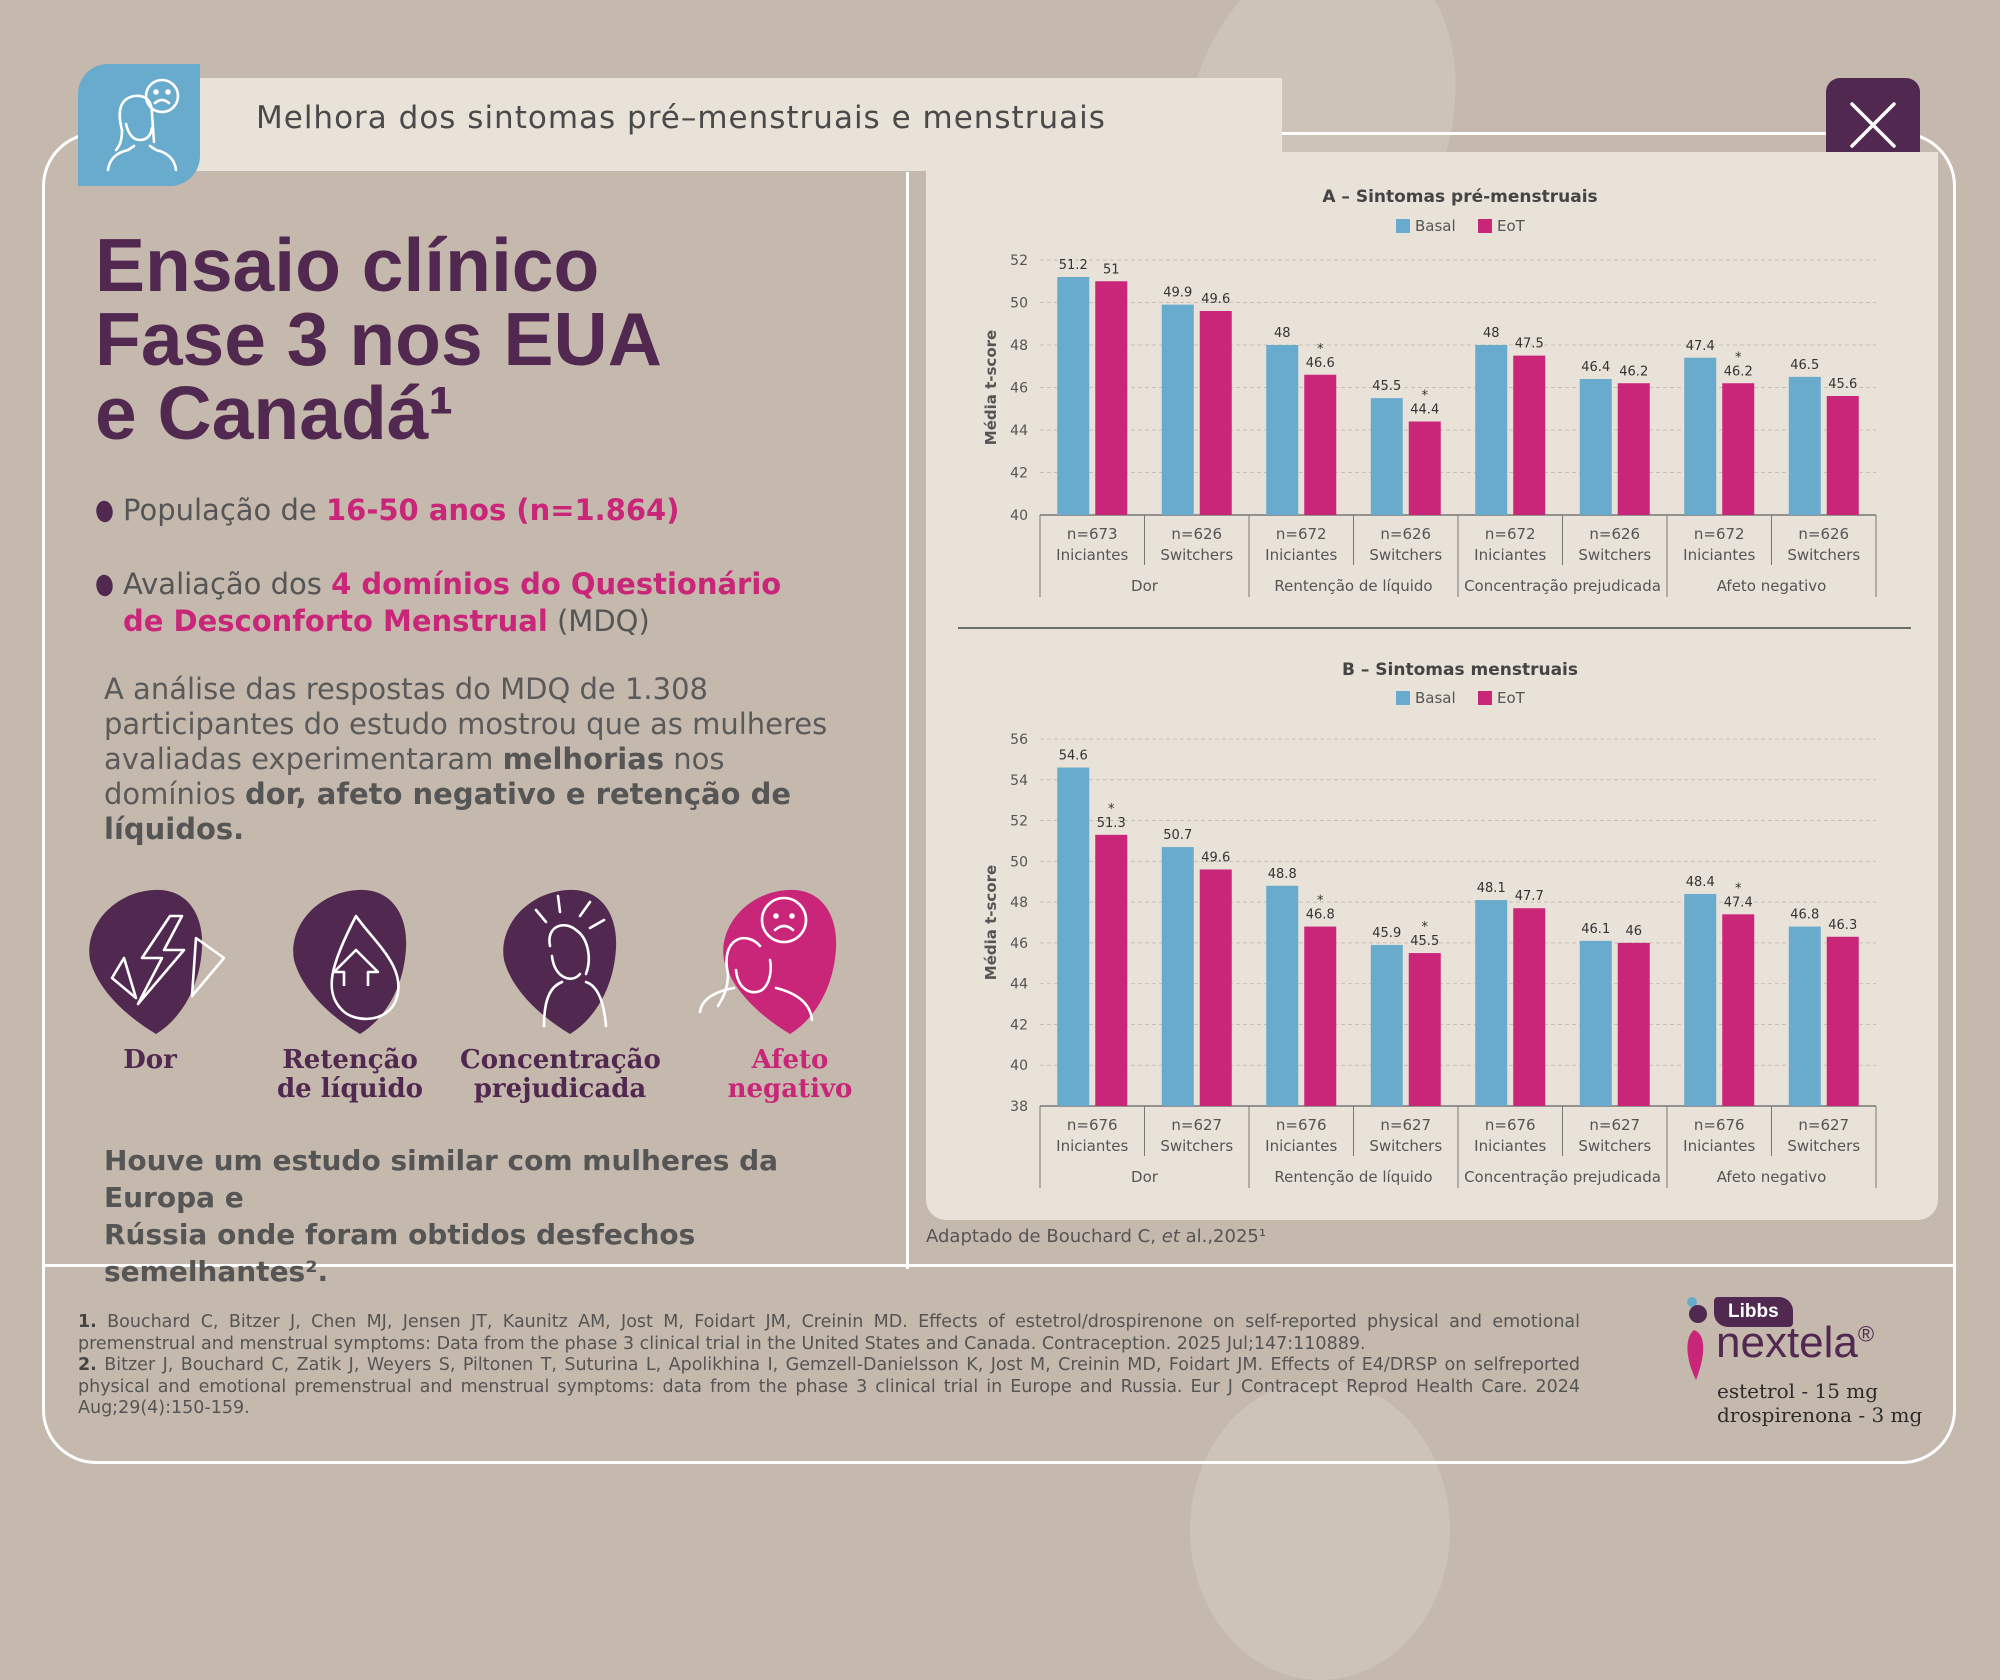 This screenshot has width=2000, height=1680. What do you see at coordinates (1491, 333) in the screenshot?
I see `data-label: 48` at bounding box center [1491, 333].